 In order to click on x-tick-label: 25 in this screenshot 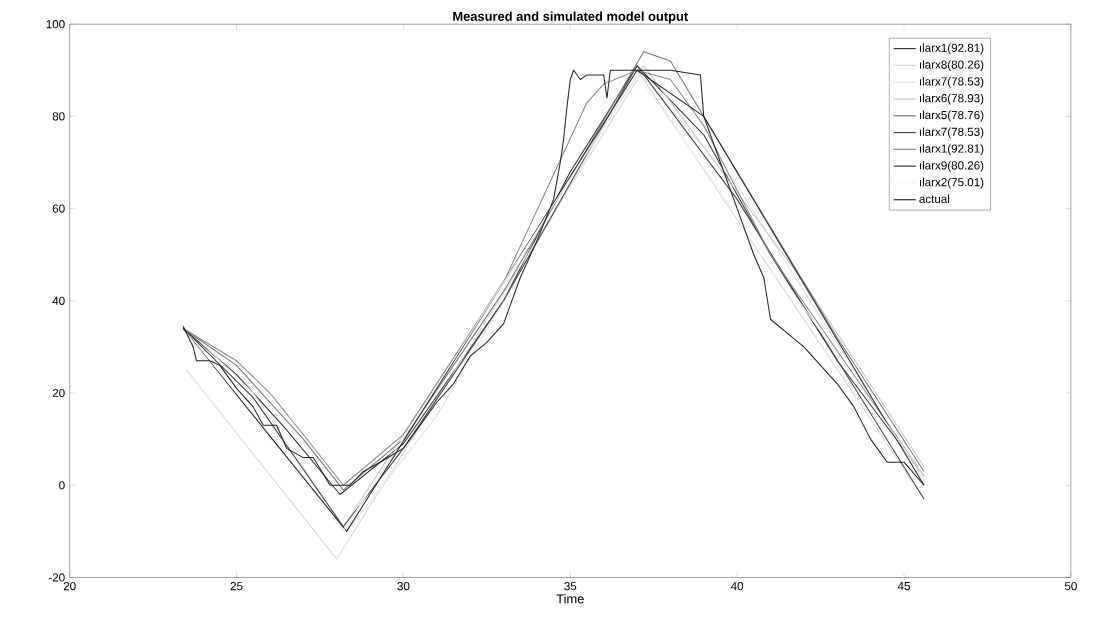, I will do `click(236, 586)`.